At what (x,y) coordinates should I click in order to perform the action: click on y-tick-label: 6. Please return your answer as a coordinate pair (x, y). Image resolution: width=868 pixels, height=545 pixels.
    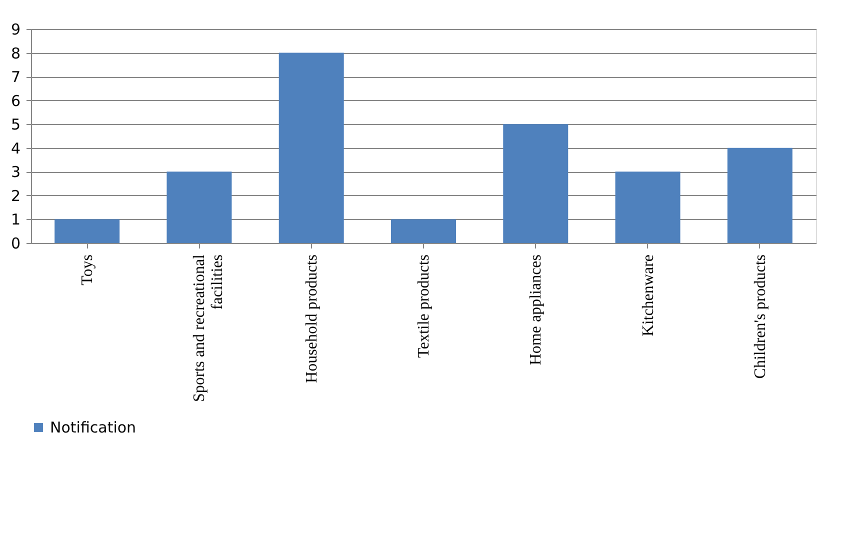
    Looking at the image, I should click on (15, 101).